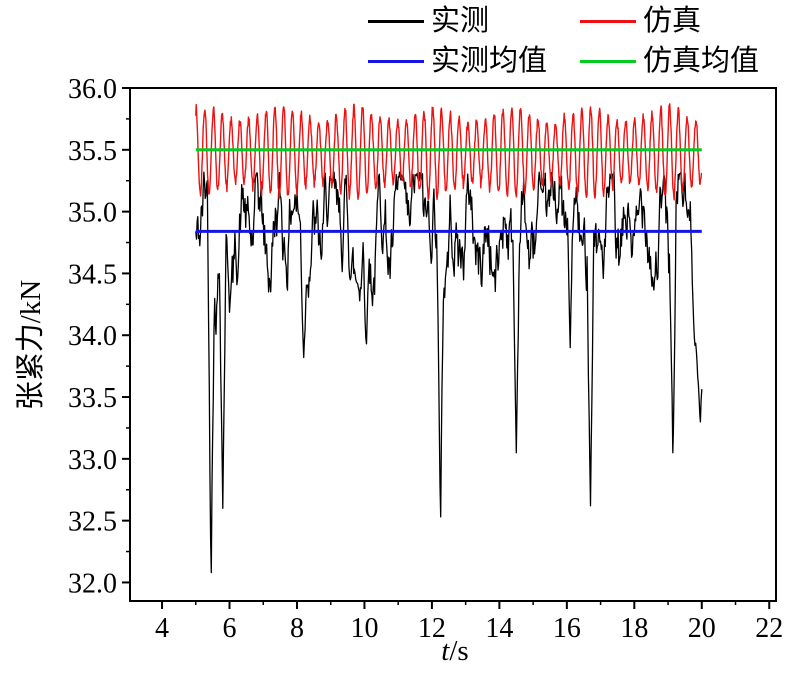 The width and height of the screenshot is (800, 677). Describe the element at coordinates (396, 62) in the screenshot. I see `measured-mean-line-swatch` at that location.